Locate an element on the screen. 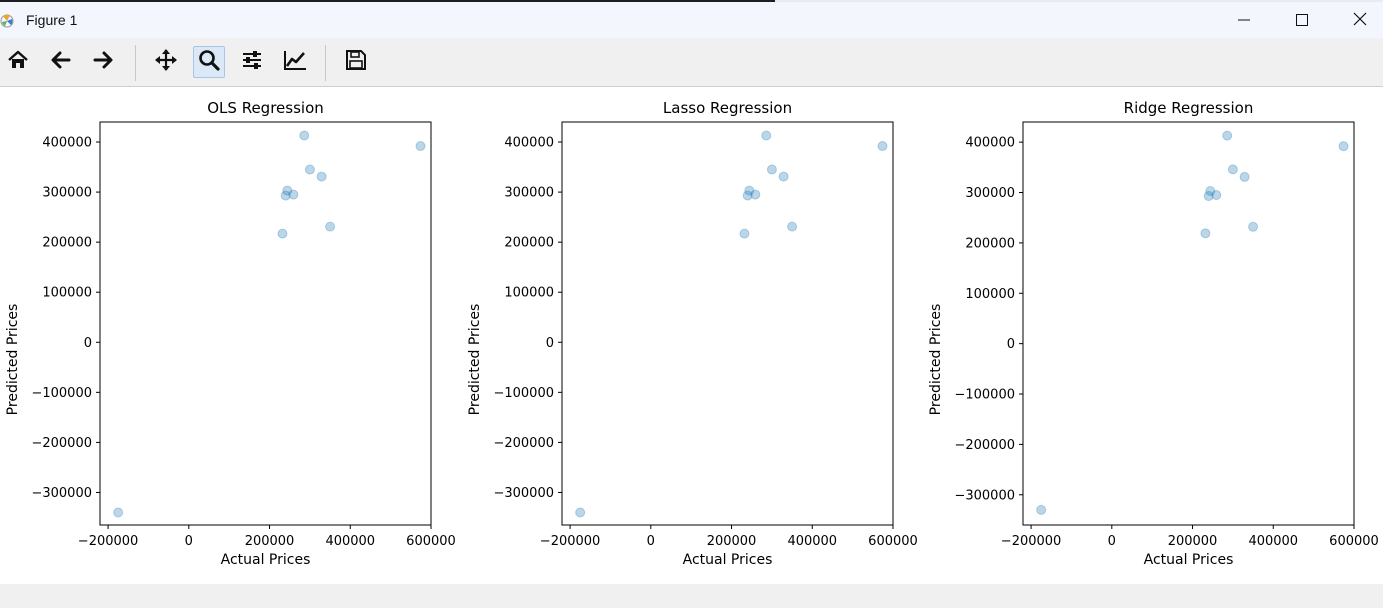  top-edge-light is located at coordinates (1079, 1).